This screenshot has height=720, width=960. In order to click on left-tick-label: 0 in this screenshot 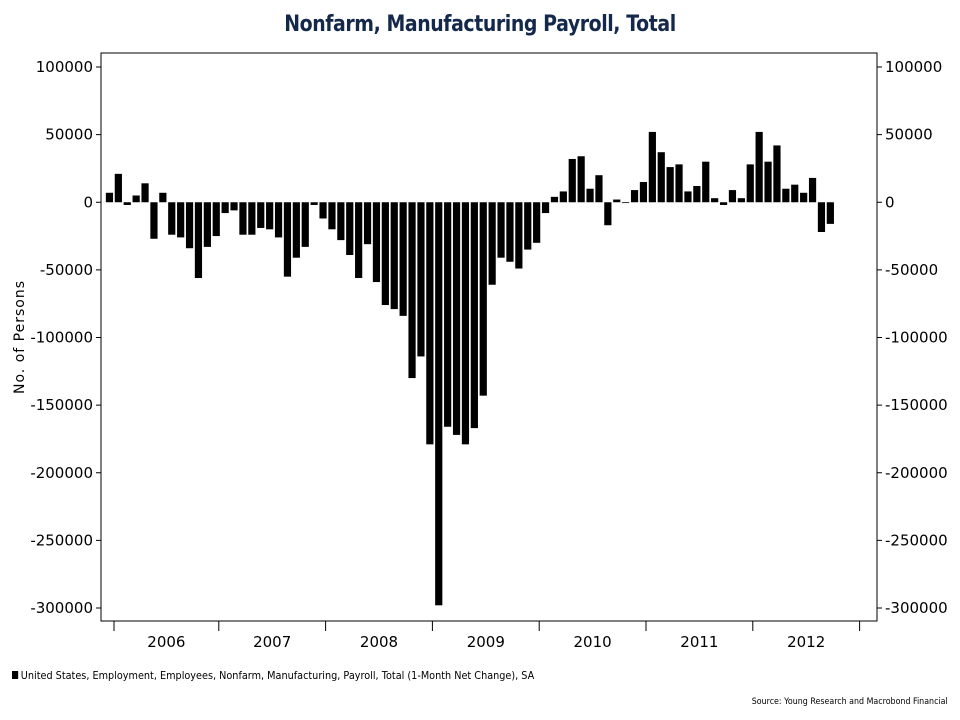, I will do `click(88, 202)`.